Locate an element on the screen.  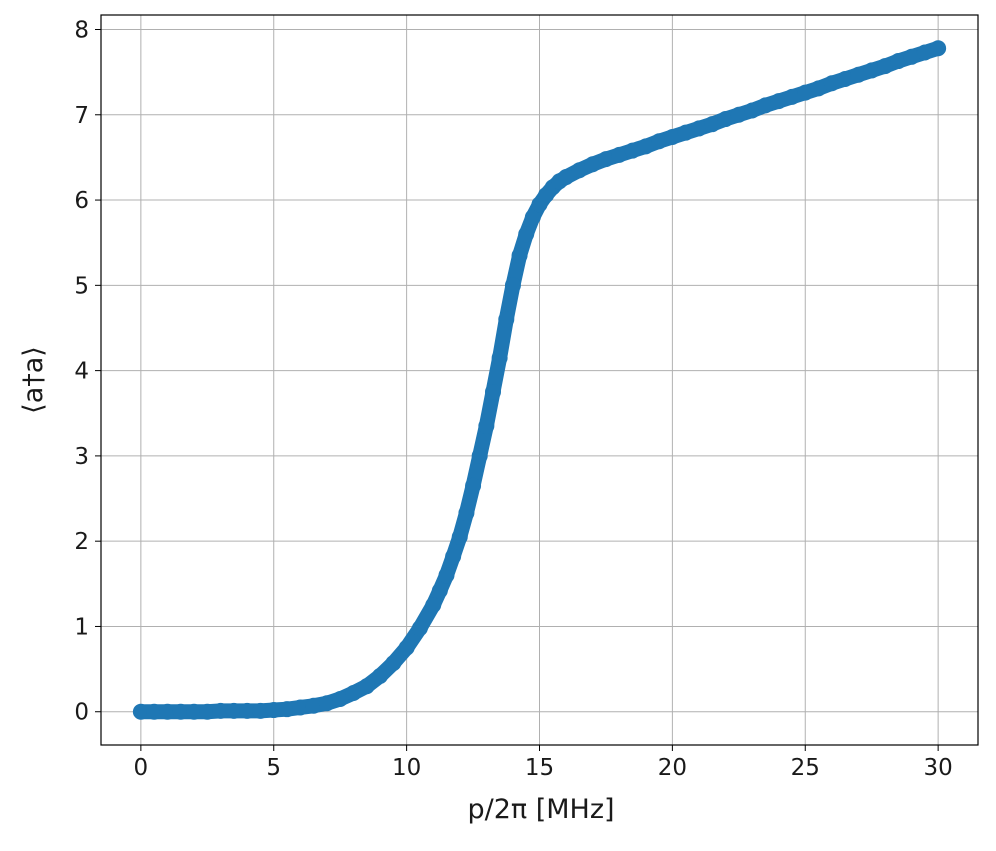
x-tick-label: 0 is located at coordinates (141, 768).